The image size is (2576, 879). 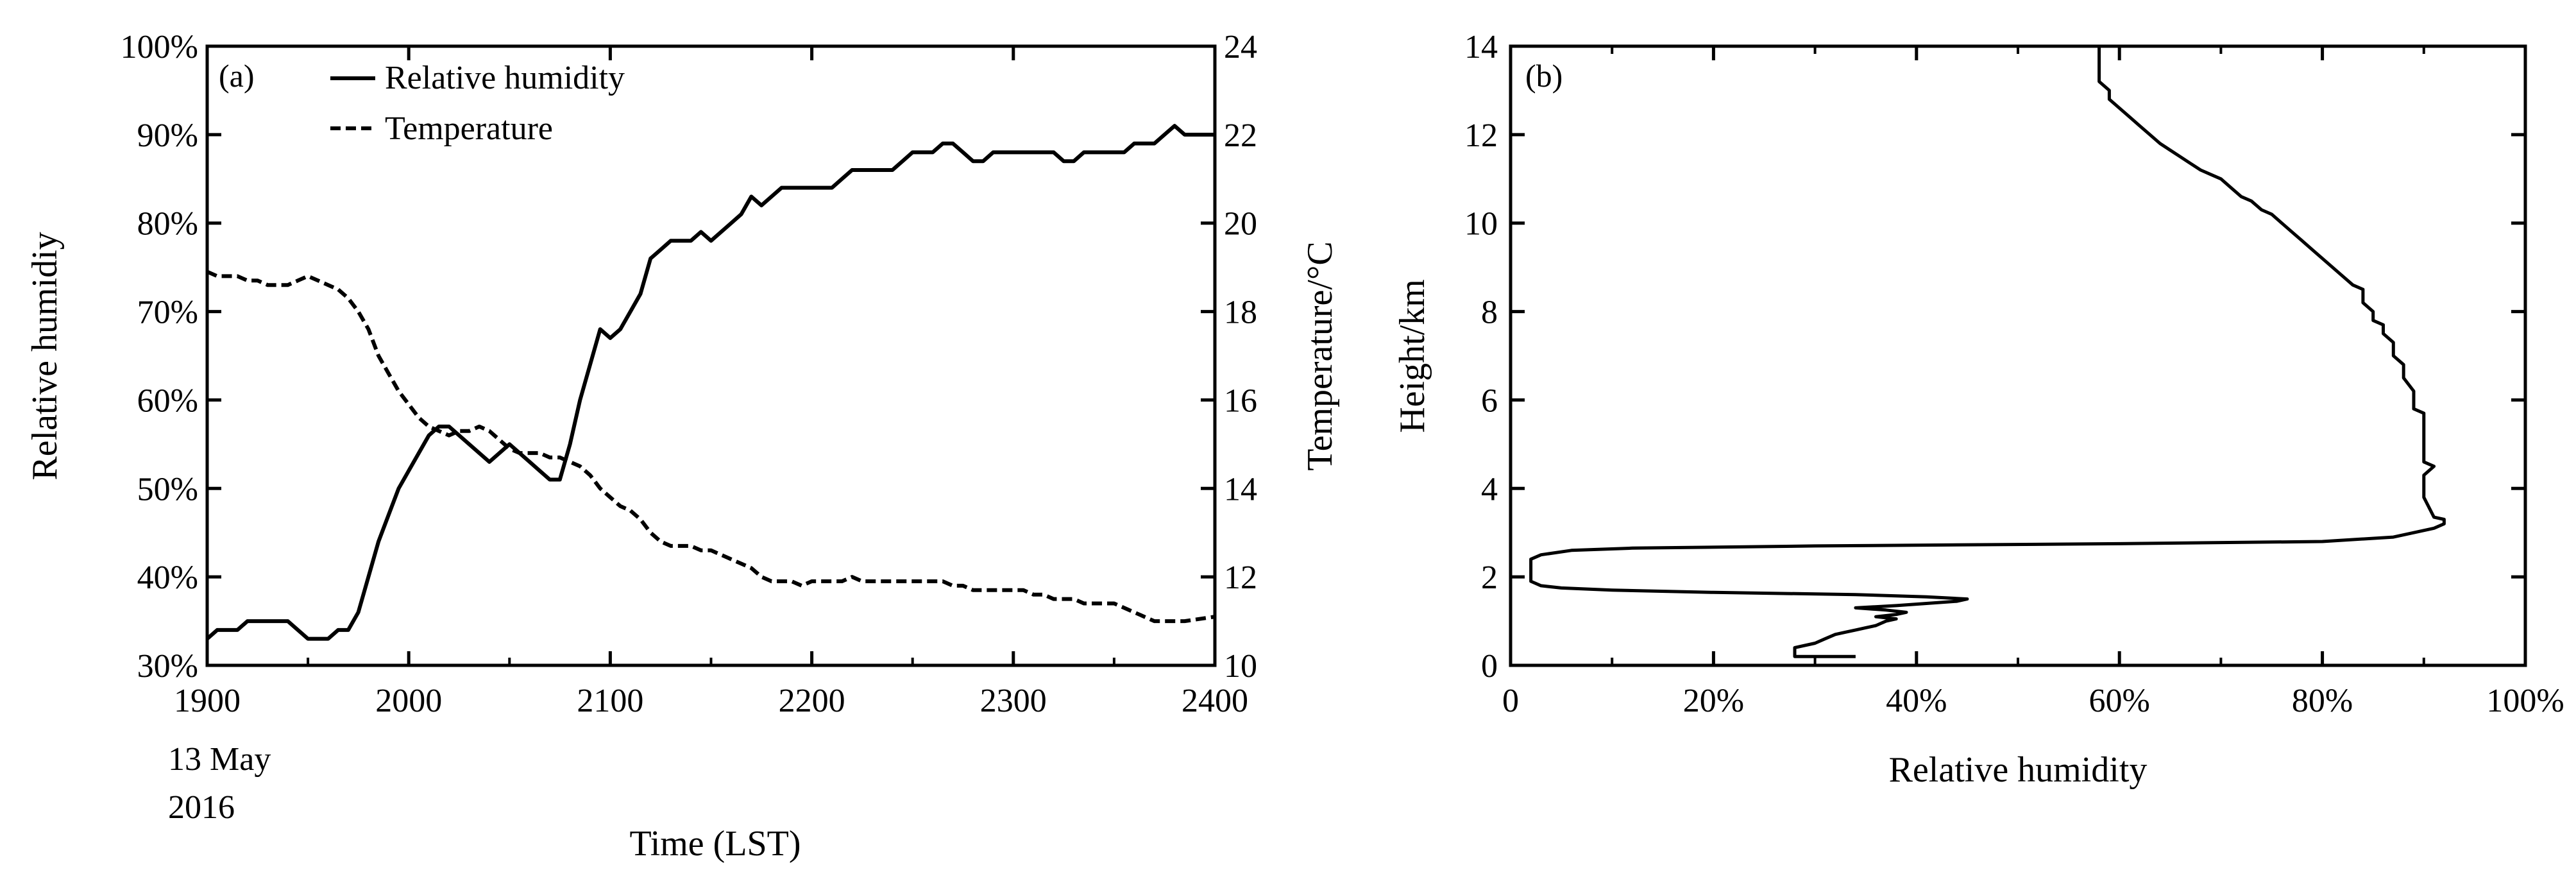 I want to click on y2-tick-label-a: 14, so click(x=1240, y=489).